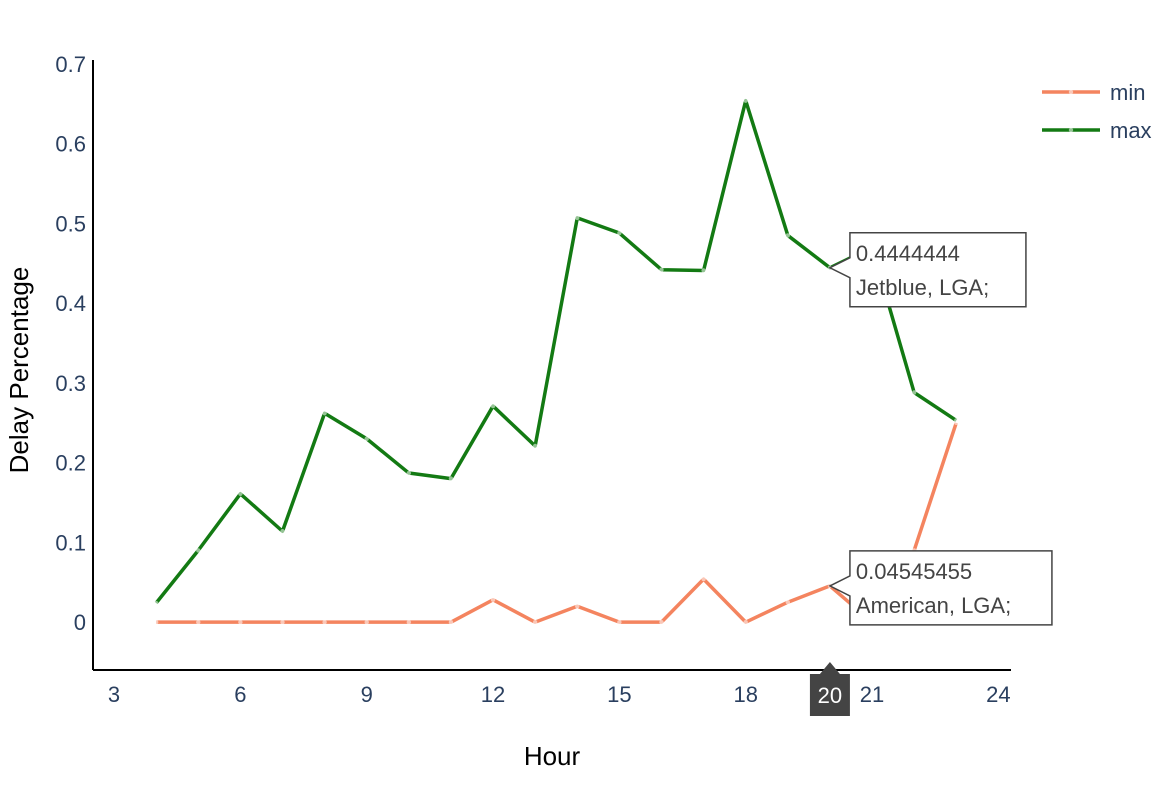 The width and height of the screenshot is (1174, 788). Describe the element at coordinates (70, 303) in the screenshot. I see `y-tick-label: 0.4` at that location.